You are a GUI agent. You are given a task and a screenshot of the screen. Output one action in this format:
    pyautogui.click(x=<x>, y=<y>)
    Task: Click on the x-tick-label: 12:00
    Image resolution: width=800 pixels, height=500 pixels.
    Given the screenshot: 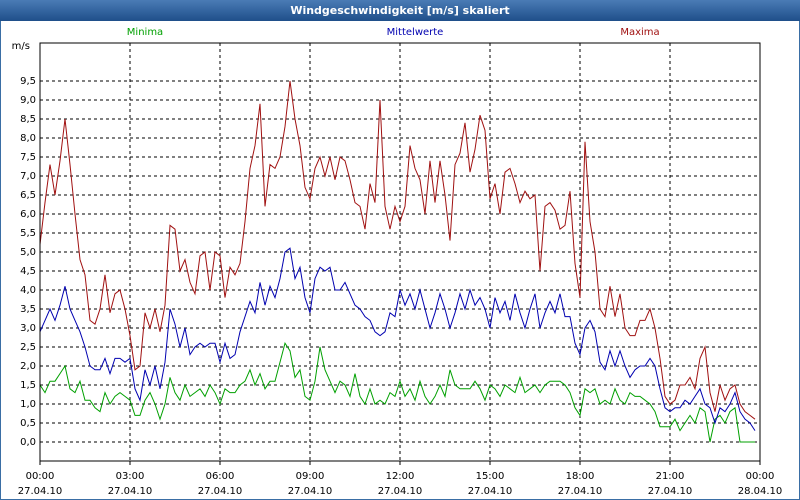 What is the action you would take?
    pyautogui.click(x=400, y=476)
    